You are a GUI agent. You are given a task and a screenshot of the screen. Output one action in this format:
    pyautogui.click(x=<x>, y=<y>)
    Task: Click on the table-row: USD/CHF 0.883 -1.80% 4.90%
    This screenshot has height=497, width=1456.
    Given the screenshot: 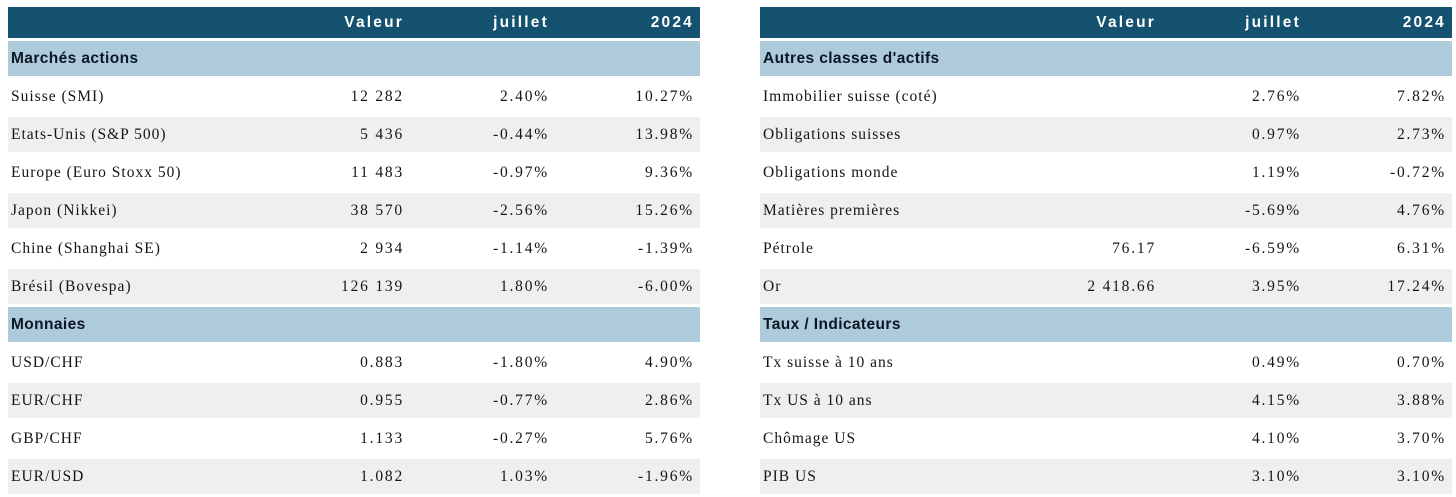 What is the action you would take?
    pyautogui.click(x=354, y=362)
    